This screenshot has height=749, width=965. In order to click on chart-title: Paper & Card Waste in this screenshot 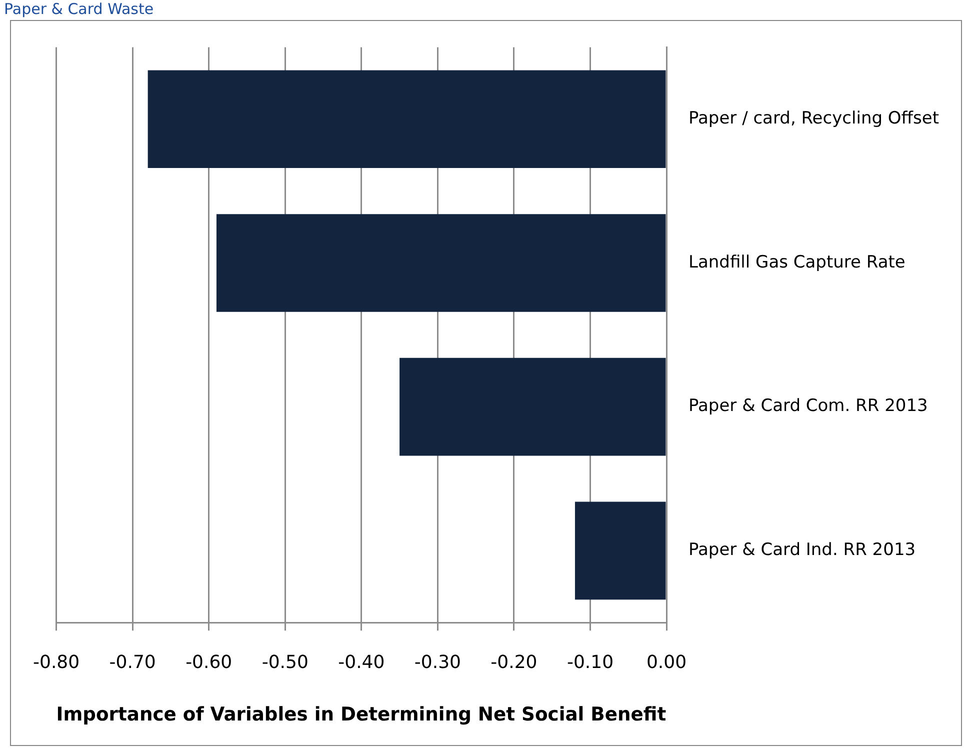, I will do `click(79, 9)`.